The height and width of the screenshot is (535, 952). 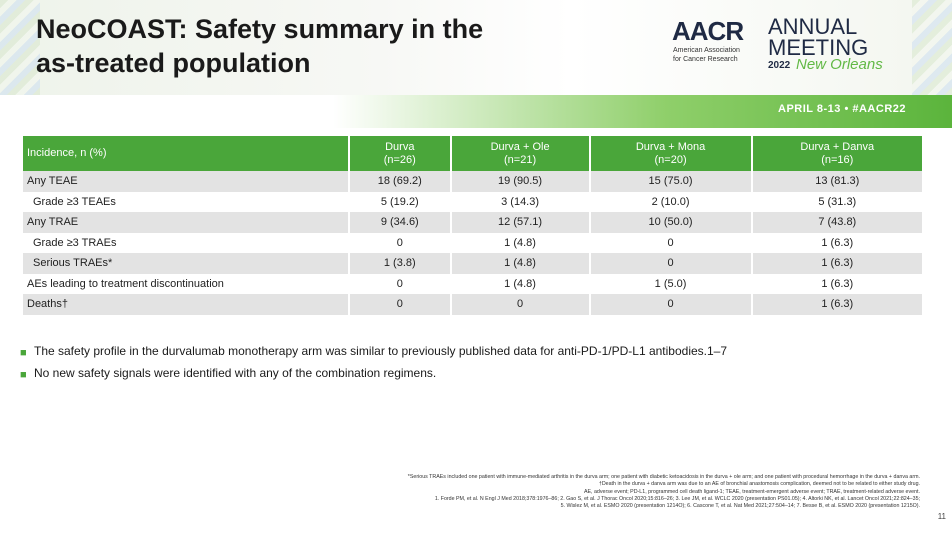 What do you see at coordinates (671, 201) in the screenshot?
I see `table-cell: 2 (10.0)` at bounding box center [671, 201].